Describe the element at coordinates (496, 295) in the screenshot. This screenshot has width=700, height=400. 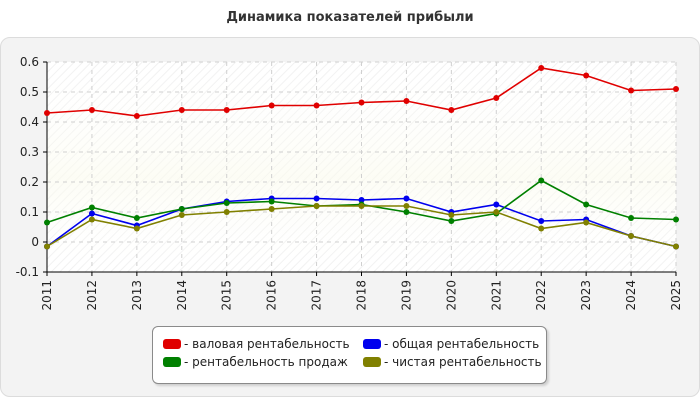
I see `x-tick-label: 2021` at that location.